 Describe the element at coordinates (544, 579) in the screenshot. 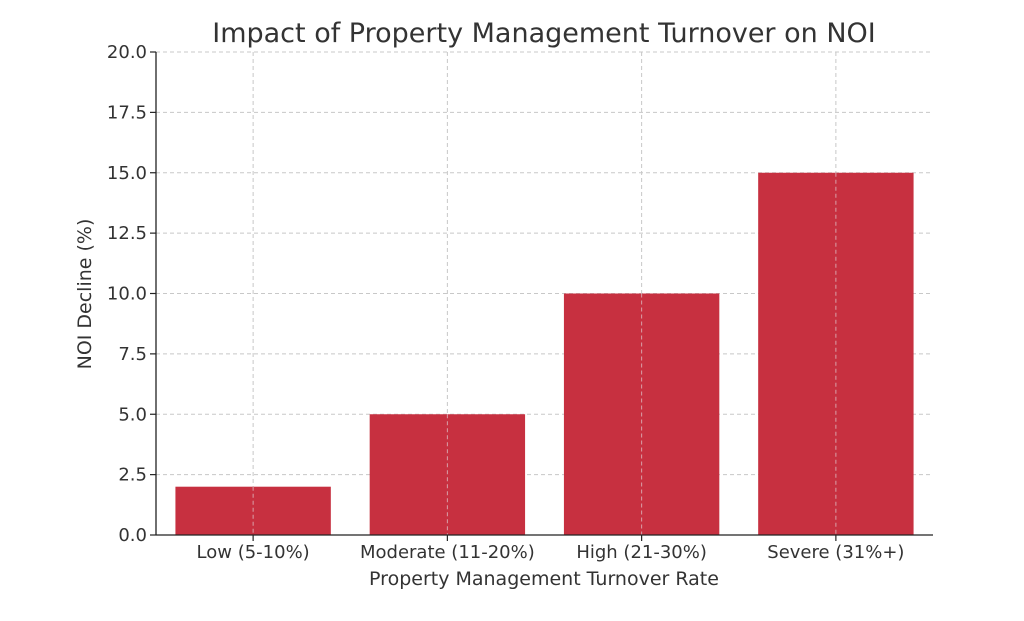

I see `x-axis-label: Property Management Turnover Rate` at that location.